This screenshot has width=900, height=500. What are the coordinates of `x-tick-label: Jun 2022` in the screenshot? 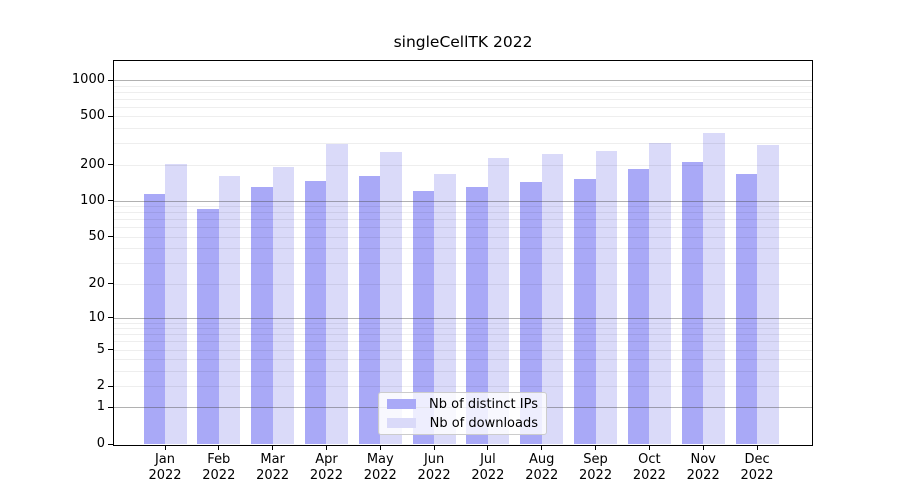 It's located at (434, 467).